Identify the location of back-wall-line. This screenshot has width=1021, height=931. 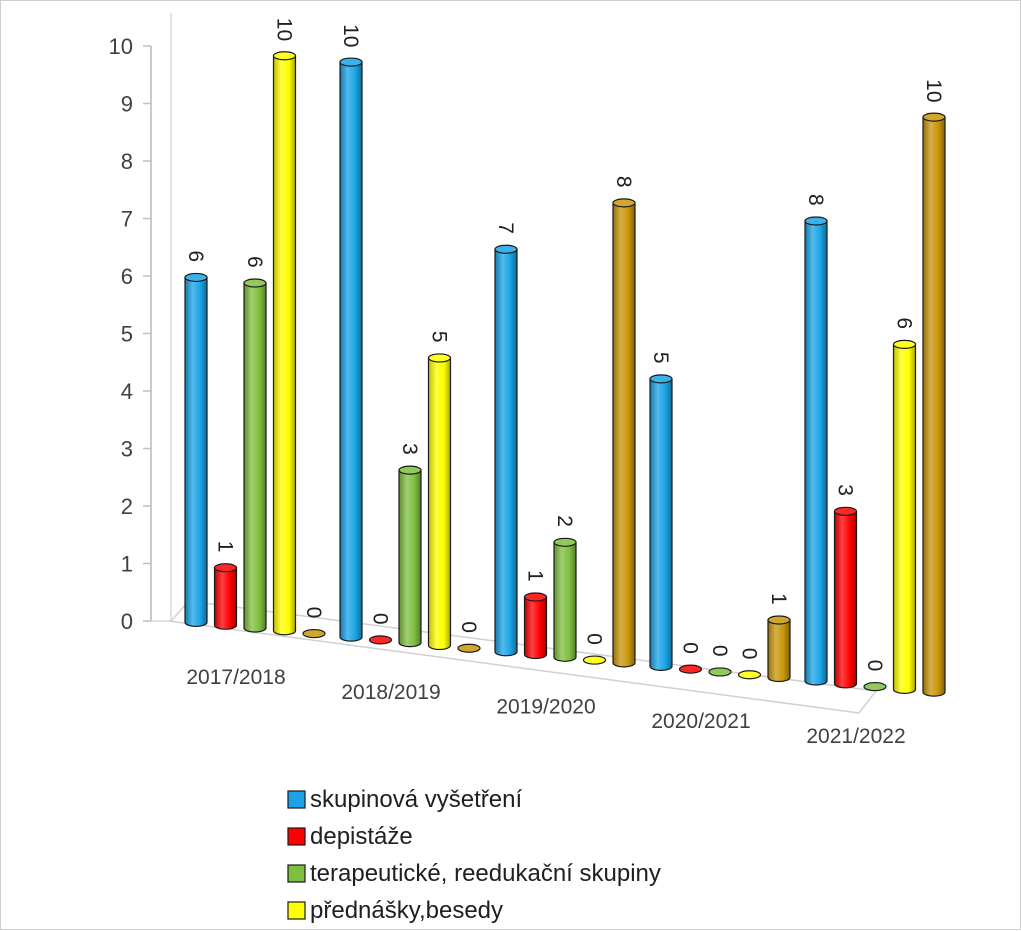
(161, 317).